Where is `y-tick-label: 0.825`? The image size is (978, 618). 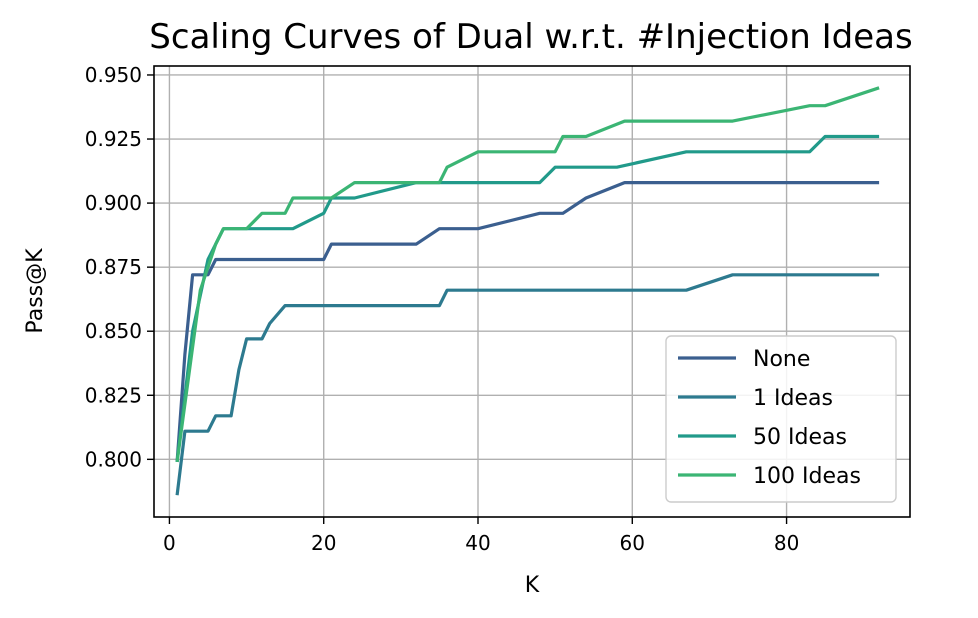 y-tick-label: 0.825 is located at coordinates (113, 395).